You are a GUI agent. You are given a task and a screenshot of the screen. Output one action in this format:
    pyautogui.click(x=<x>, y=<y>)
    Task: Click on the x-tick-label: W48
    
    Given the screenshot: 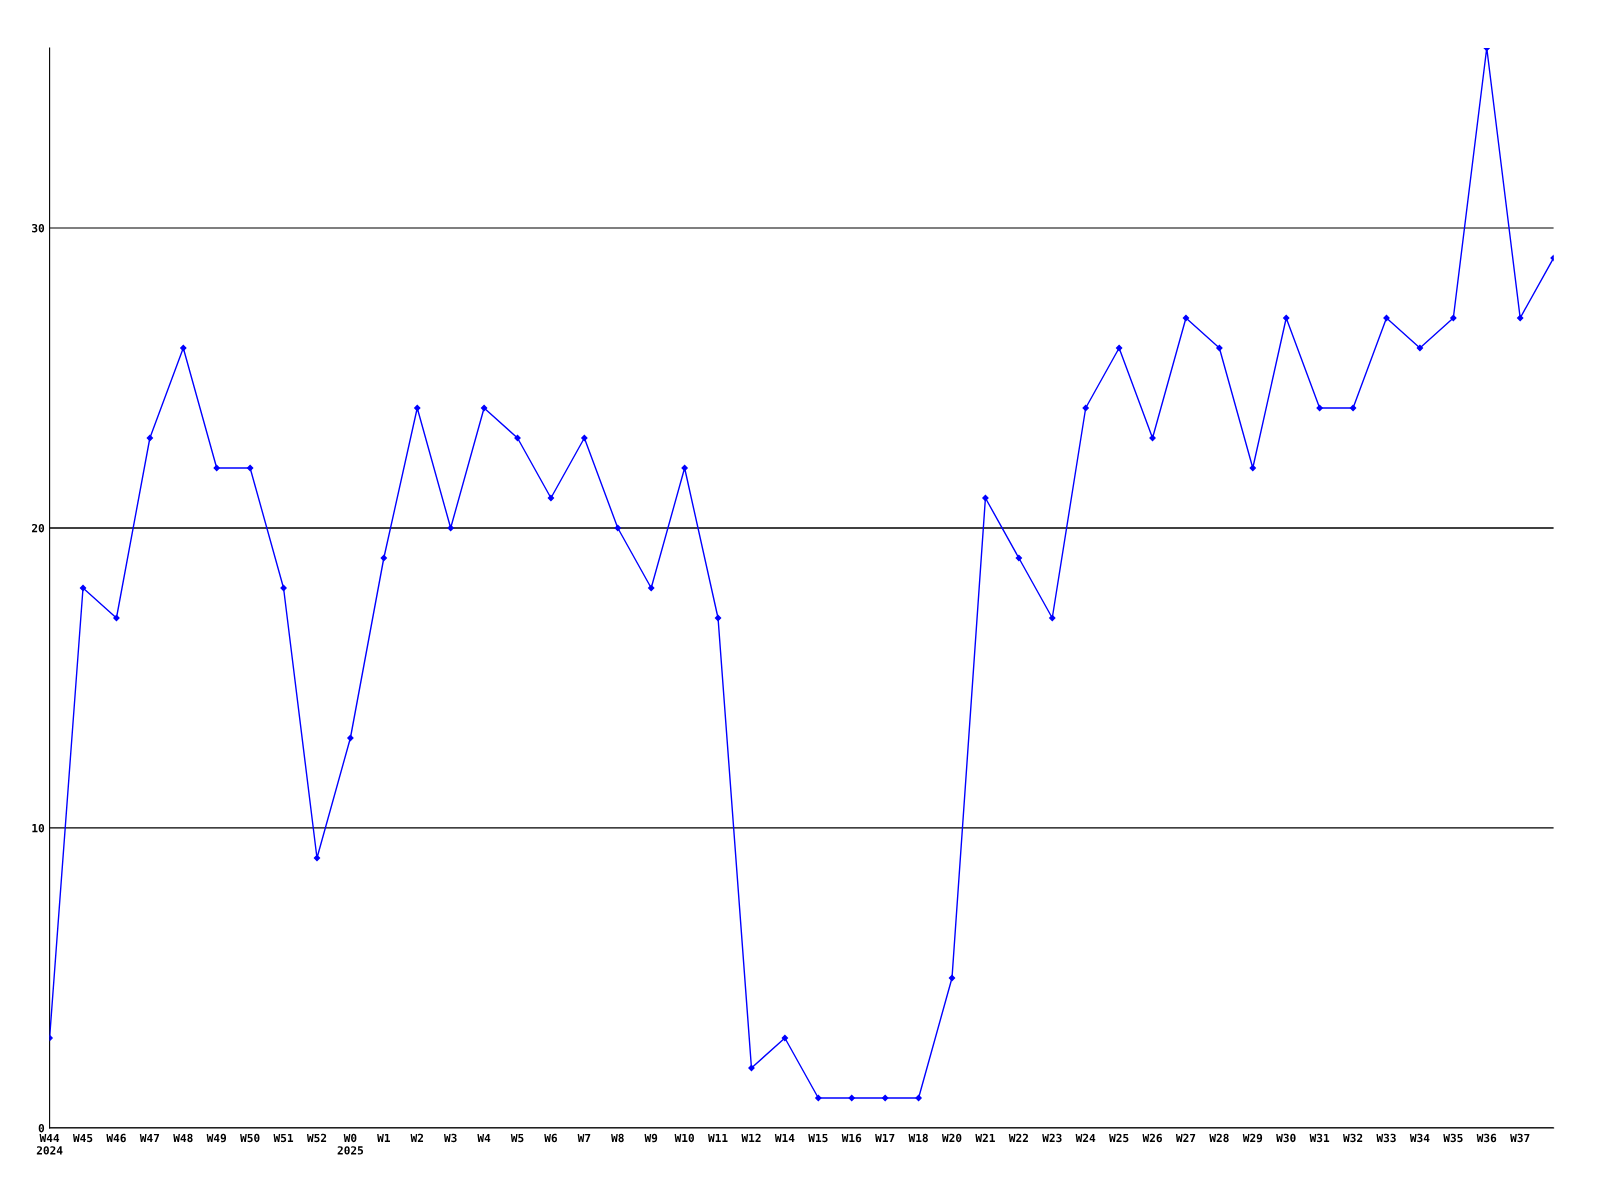 What is the action you would take?
    pyautogui.click(x=183, y=1138)
    